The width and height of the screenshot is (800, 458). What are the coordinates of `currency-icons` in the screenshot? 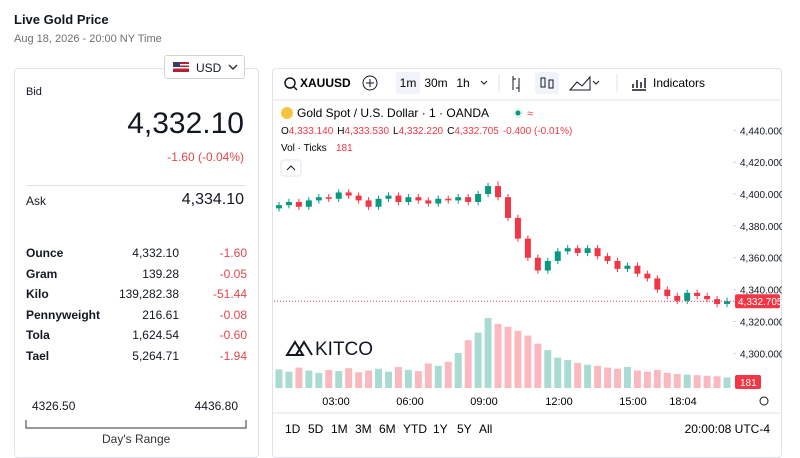 It's located at (205, 67).